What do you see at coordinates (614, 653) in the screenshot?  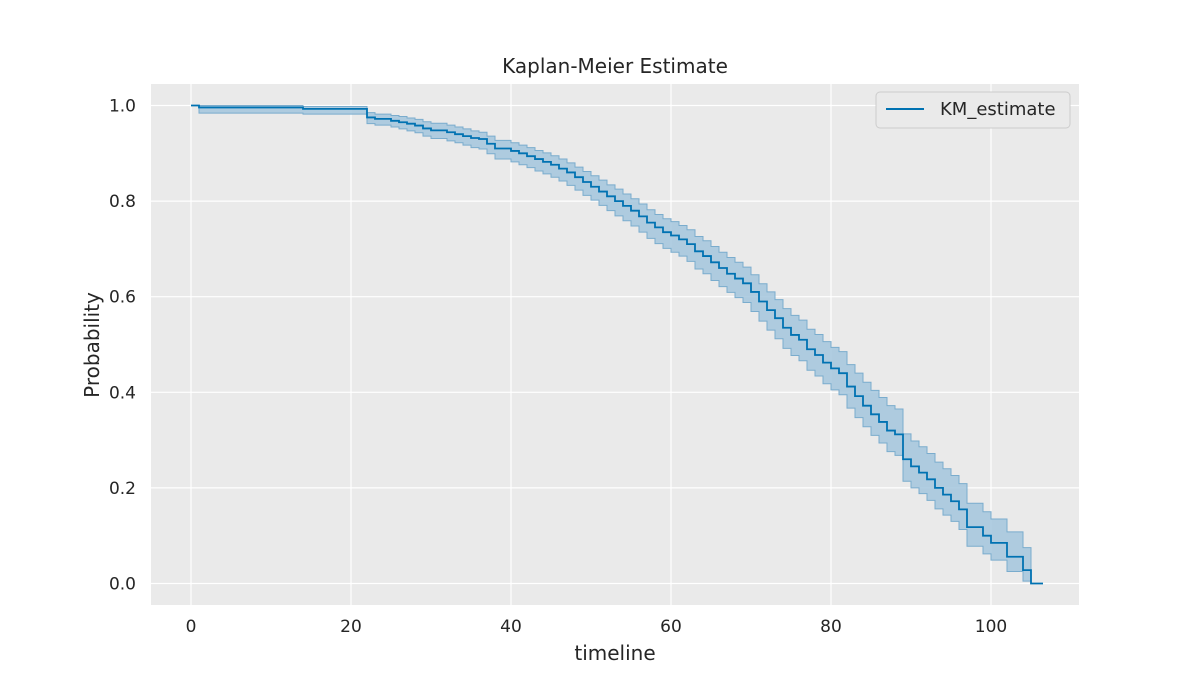 I see `x-axis-label: timeline` at bounding box center [614, 653].